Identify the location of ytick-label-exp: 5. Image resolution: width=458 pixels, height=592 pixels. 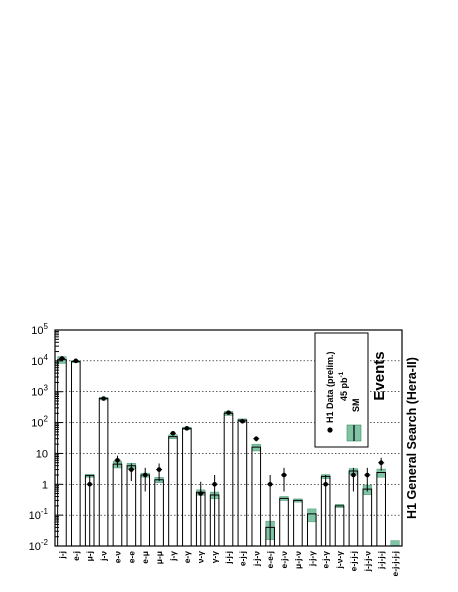
(46, 326).